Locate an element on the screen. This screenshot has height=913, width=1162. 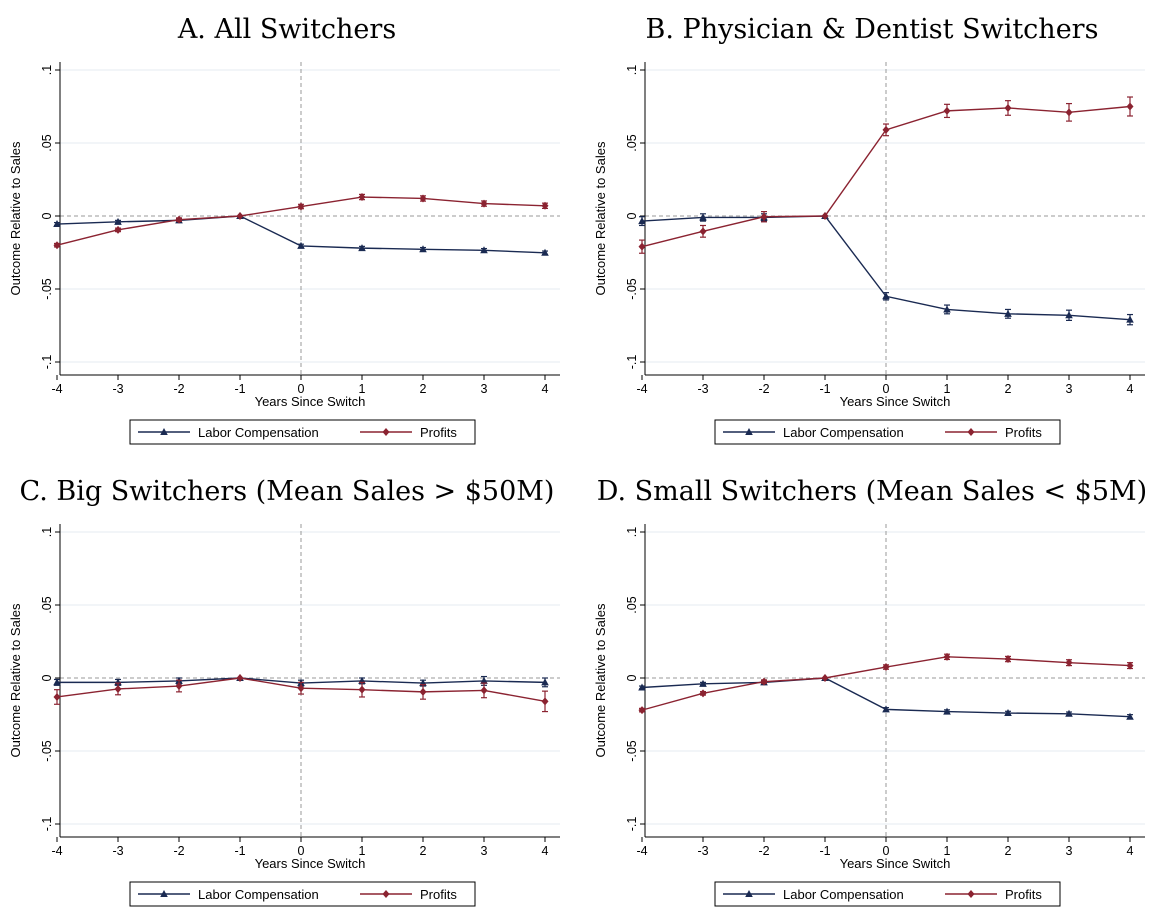
legend-box is located at coordinates (887, 894).